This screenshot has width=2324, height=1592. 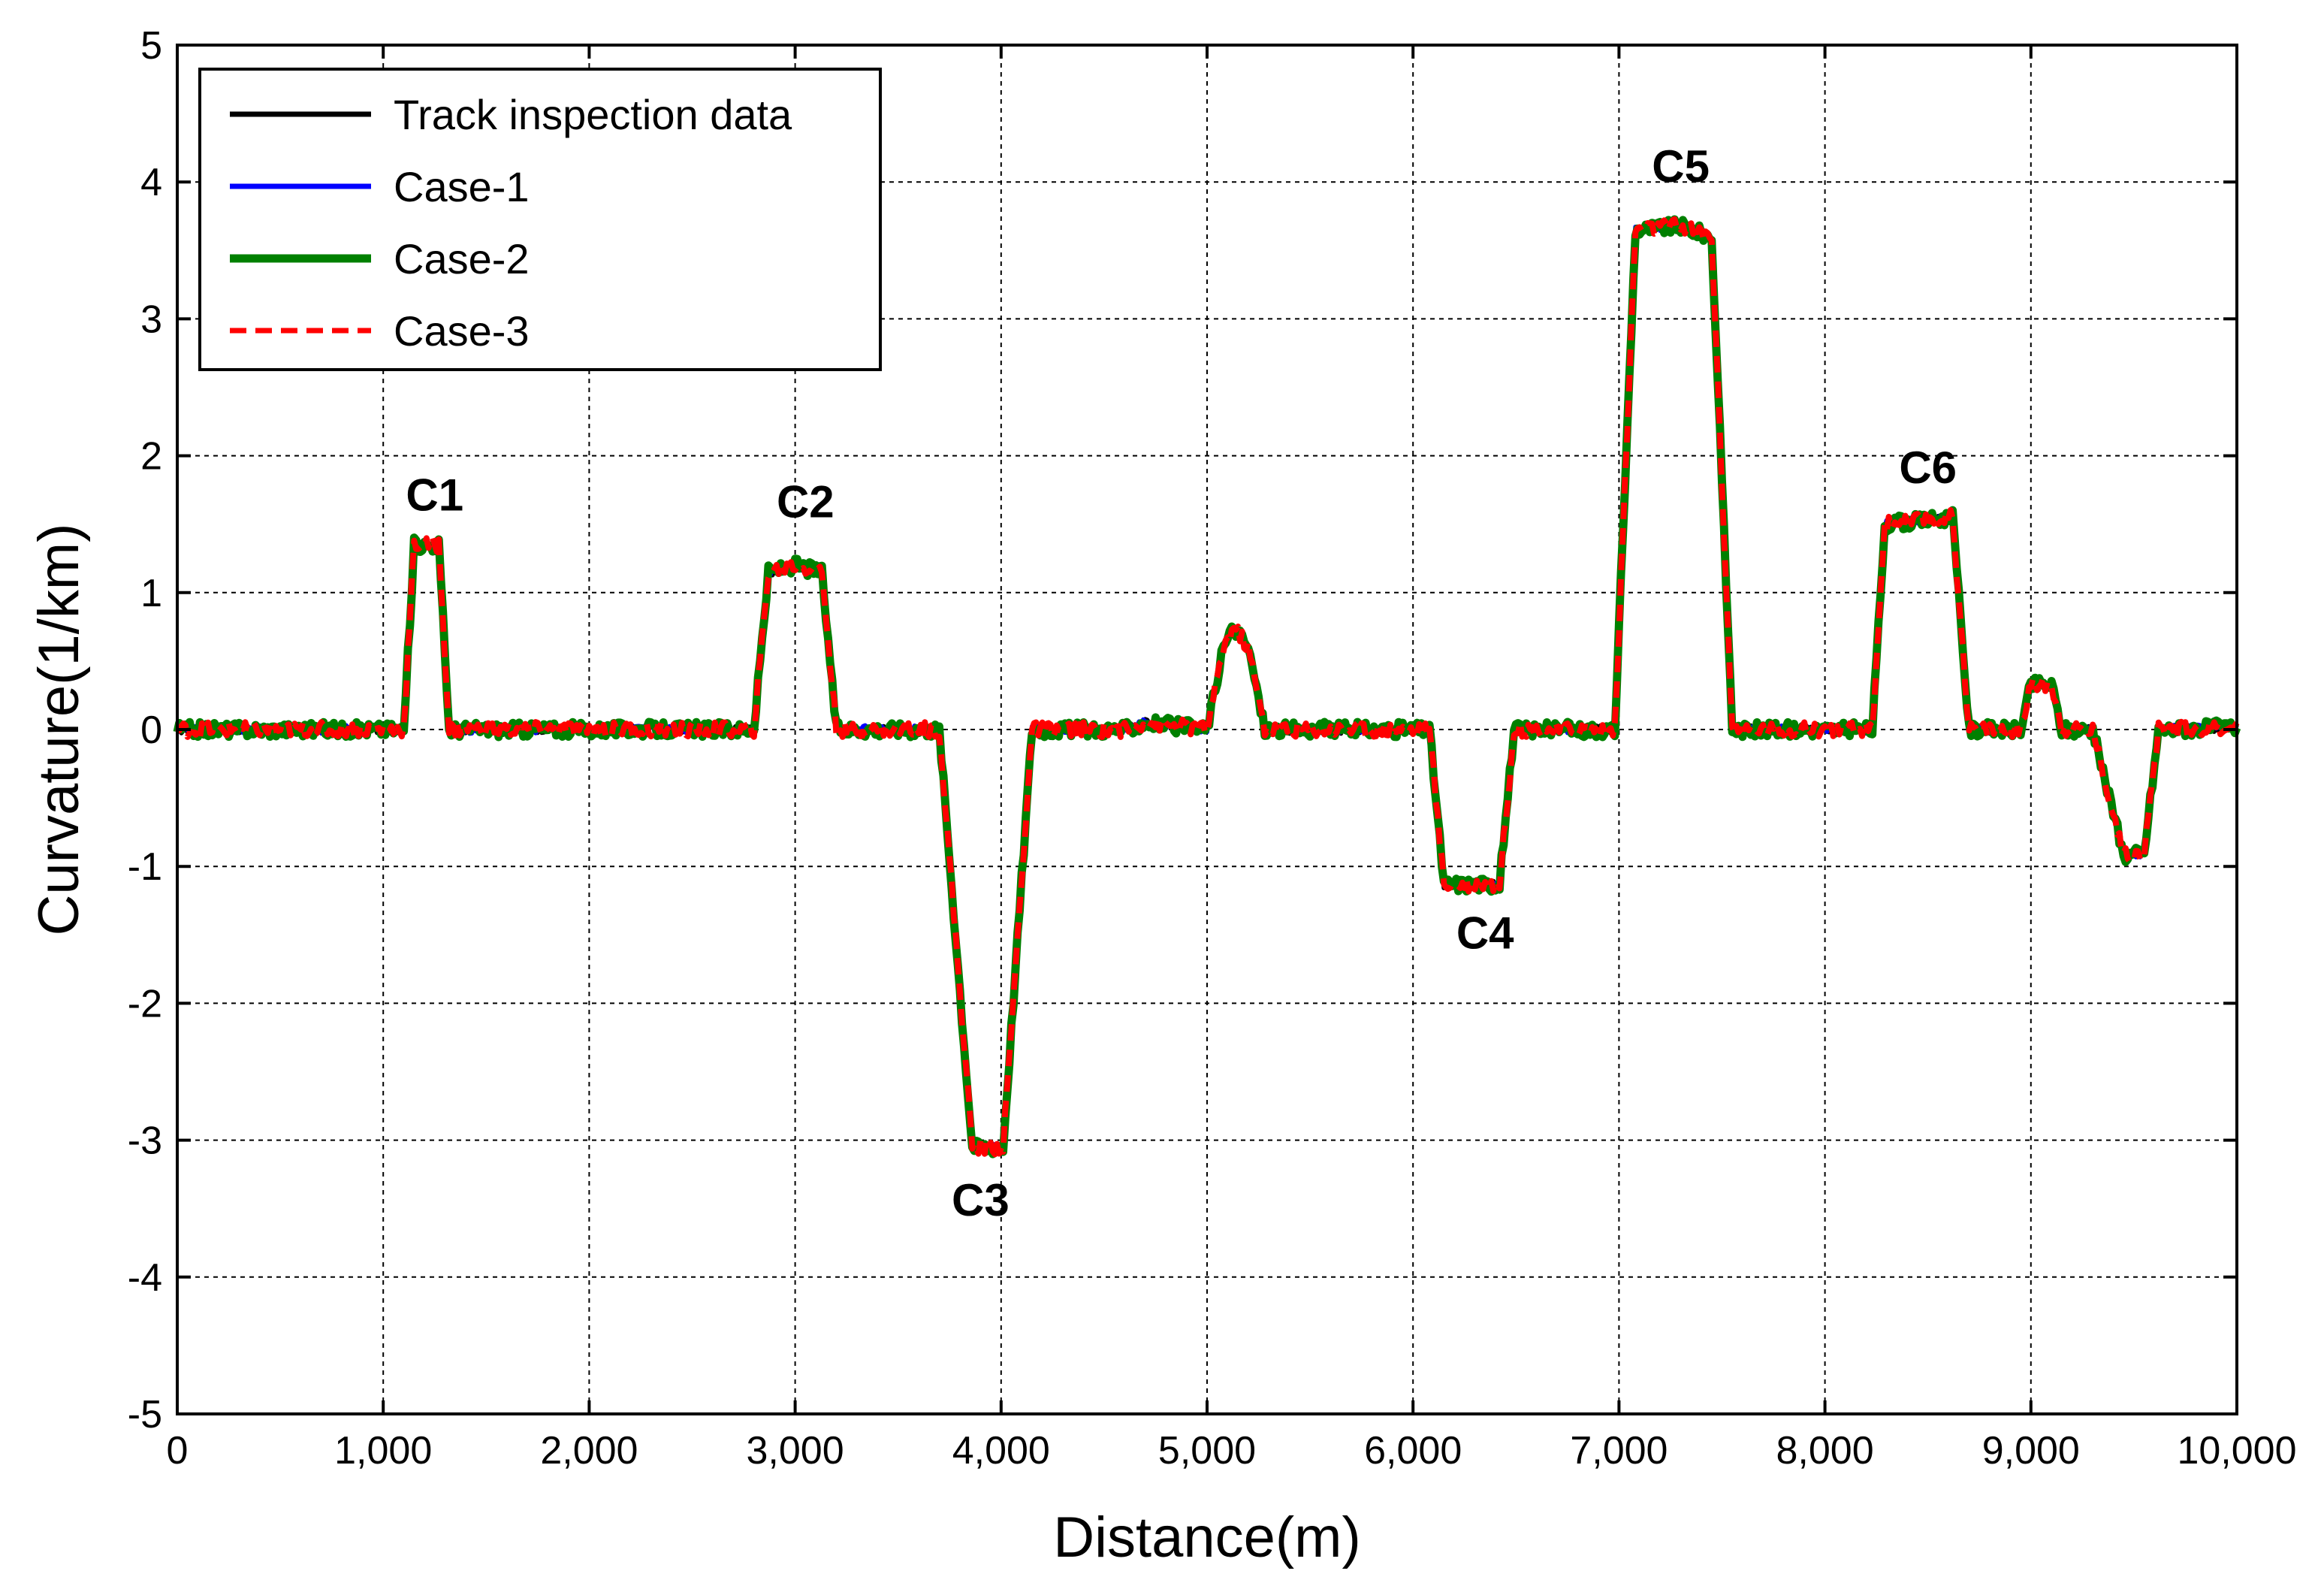 I want to click on legend-box, so click(x=540, y=219).